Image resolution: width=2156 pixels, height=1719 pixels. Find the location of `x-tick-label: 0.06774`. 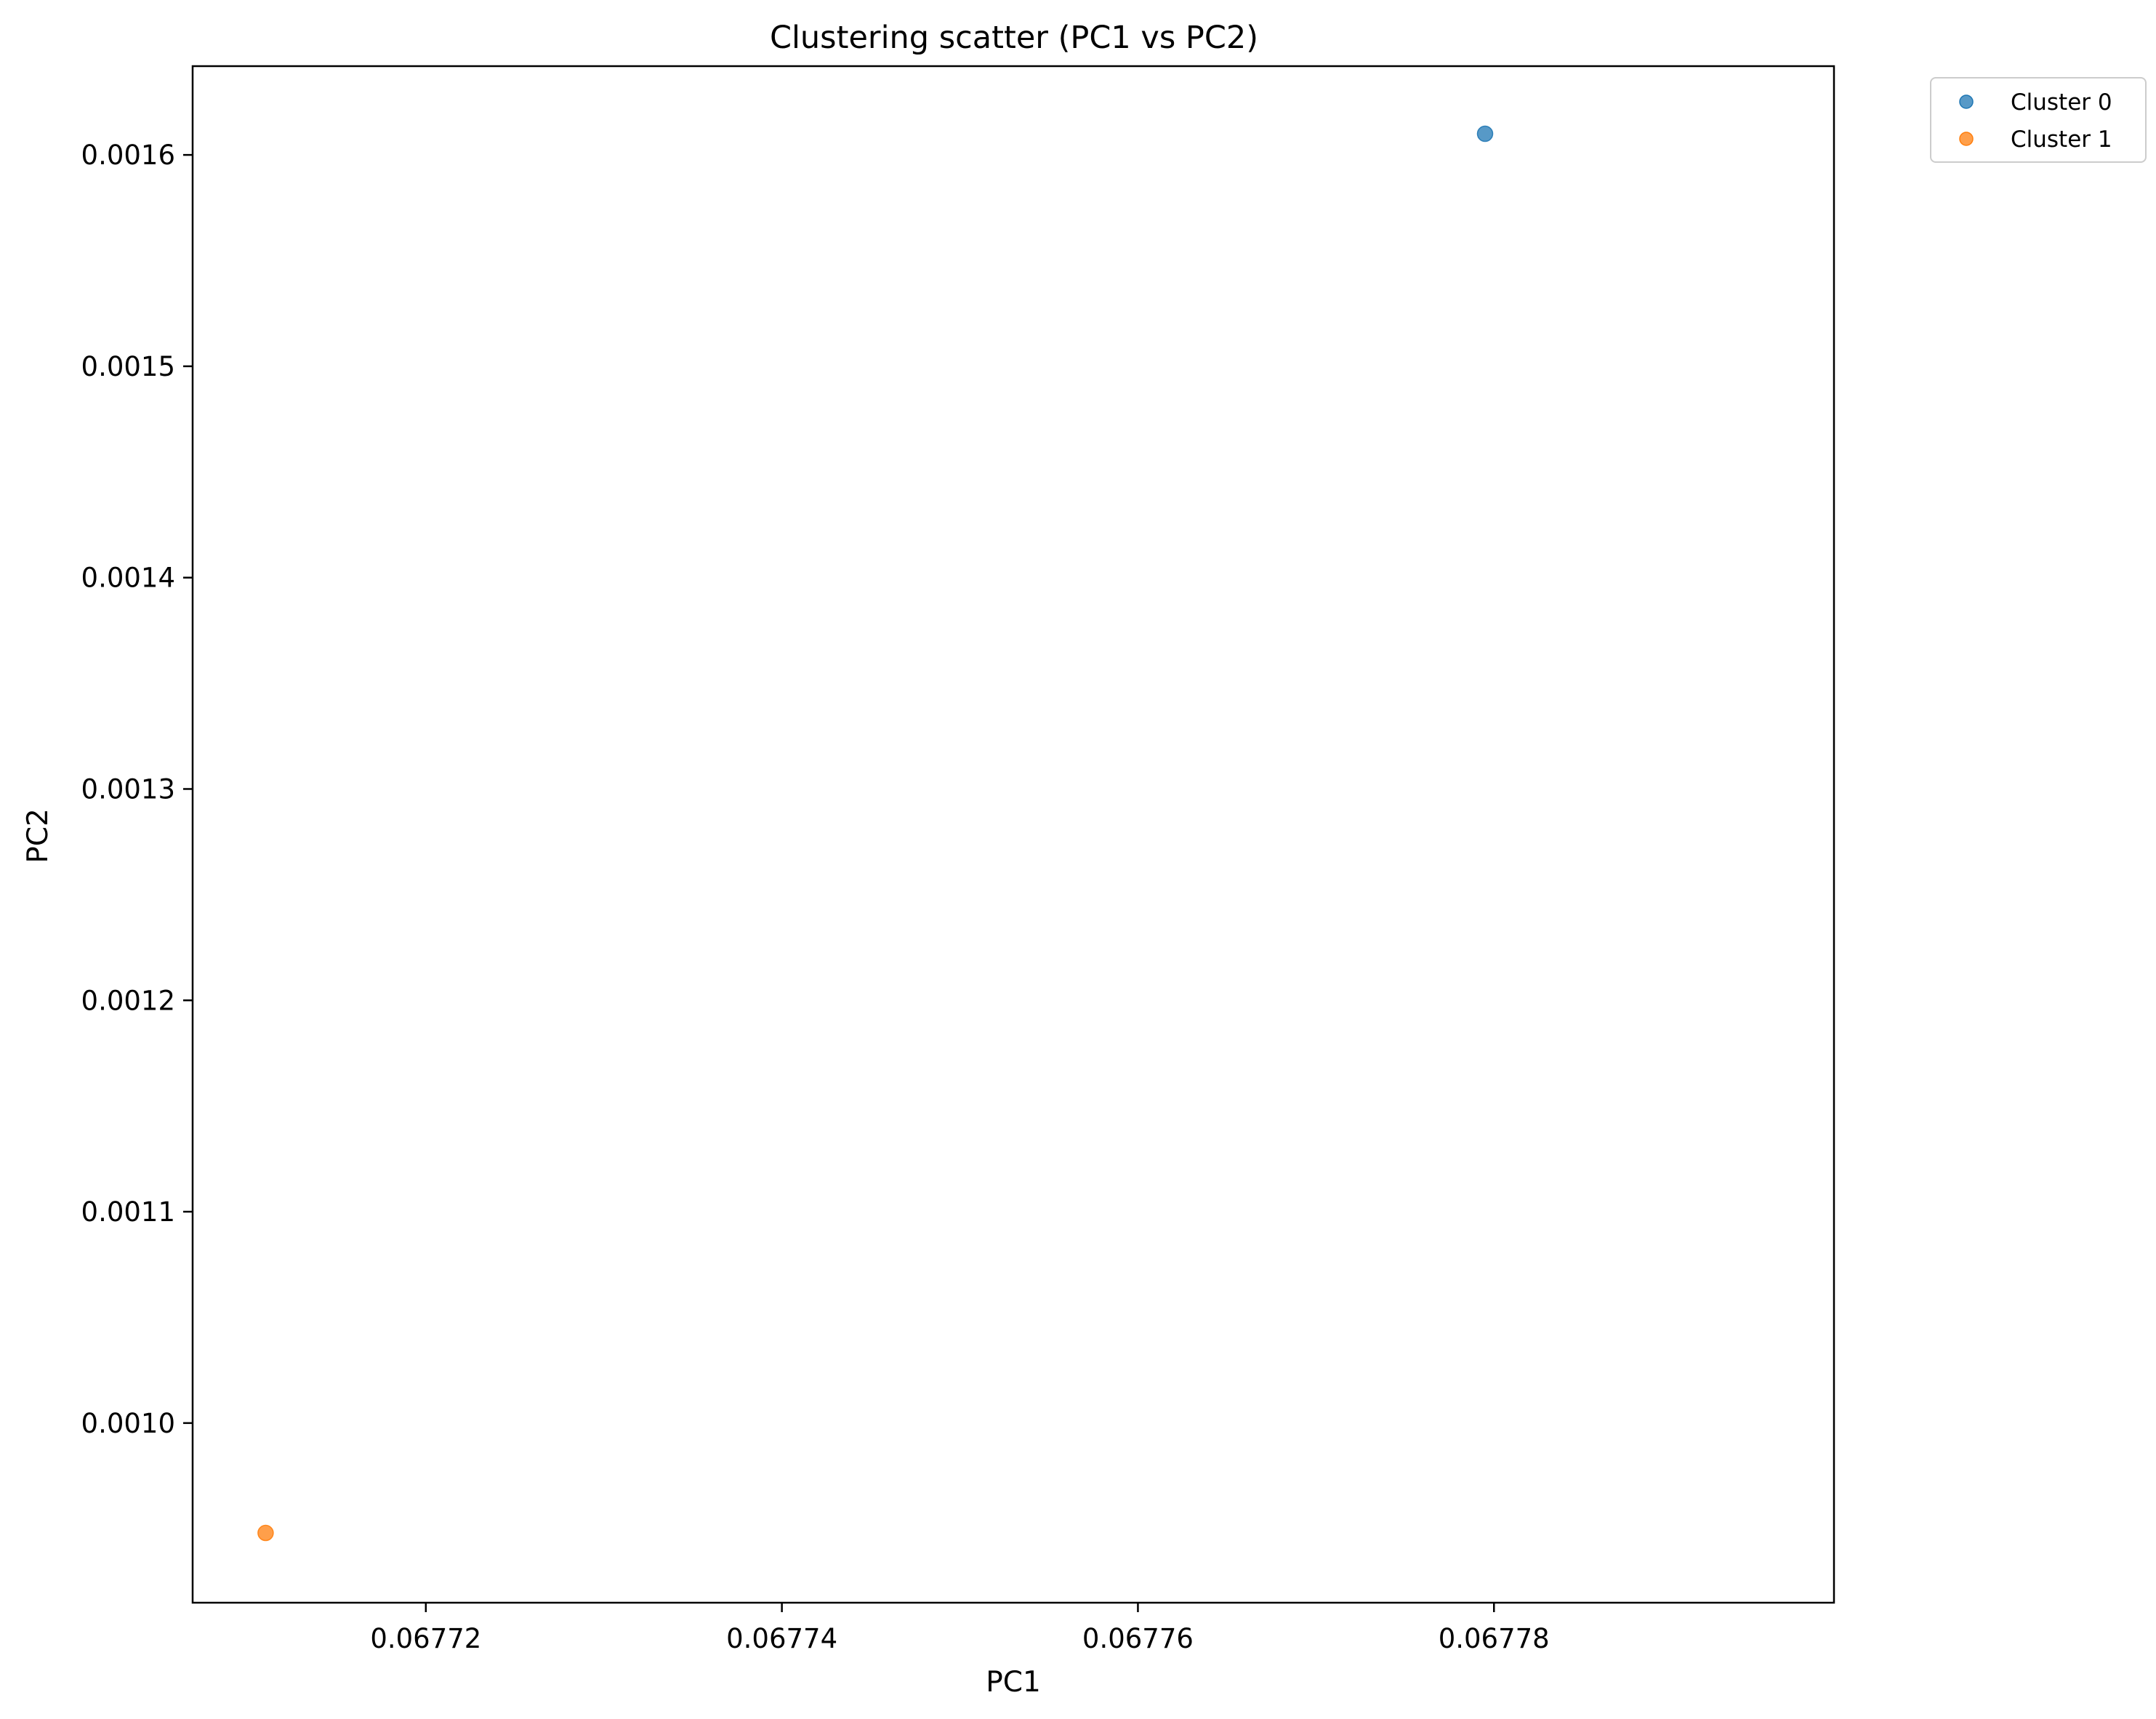

x-tick-label: 0.06774 is located at coordinates (781, 1638).